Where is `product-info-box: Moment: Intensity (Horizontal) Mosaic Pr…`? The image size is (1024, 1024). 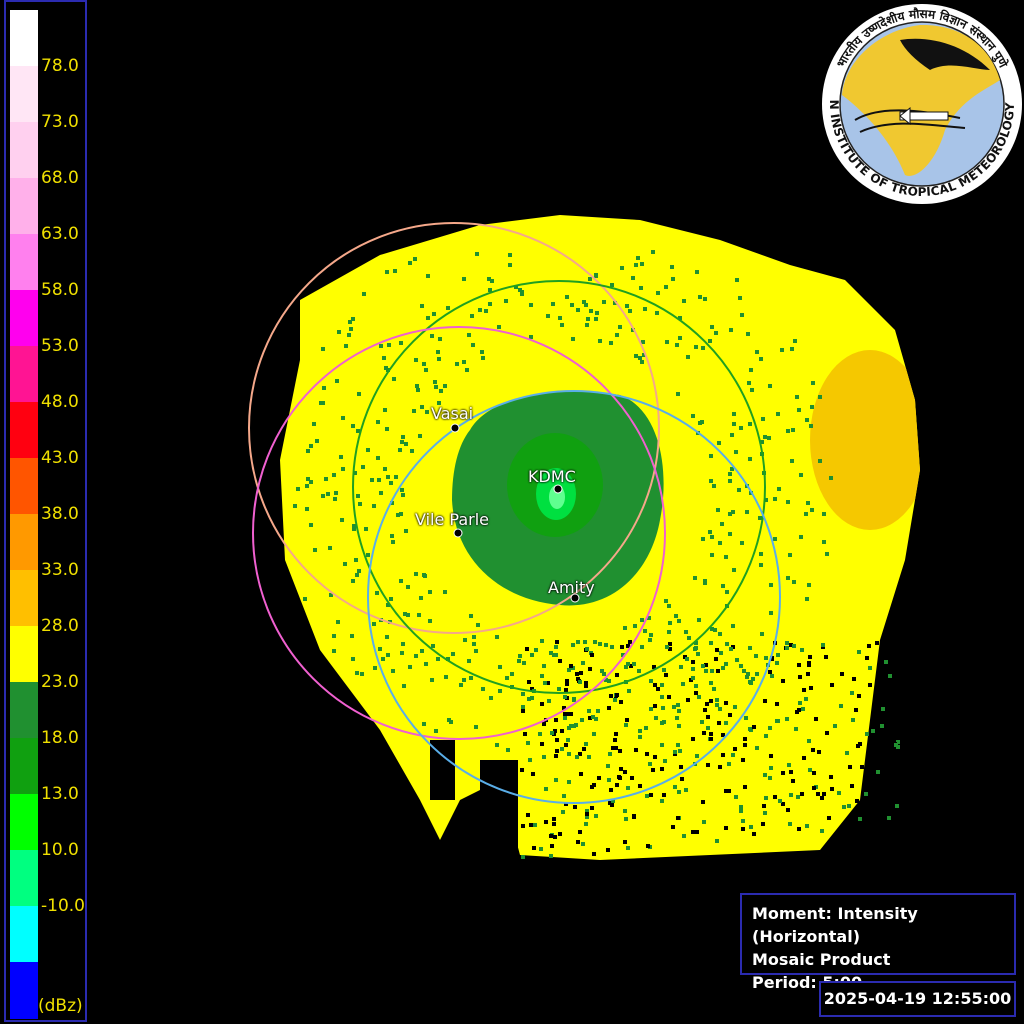
product-info-box: Moment: Intensity (Horizontal) Mosaic Pr… is located at coordinates (878, 942).